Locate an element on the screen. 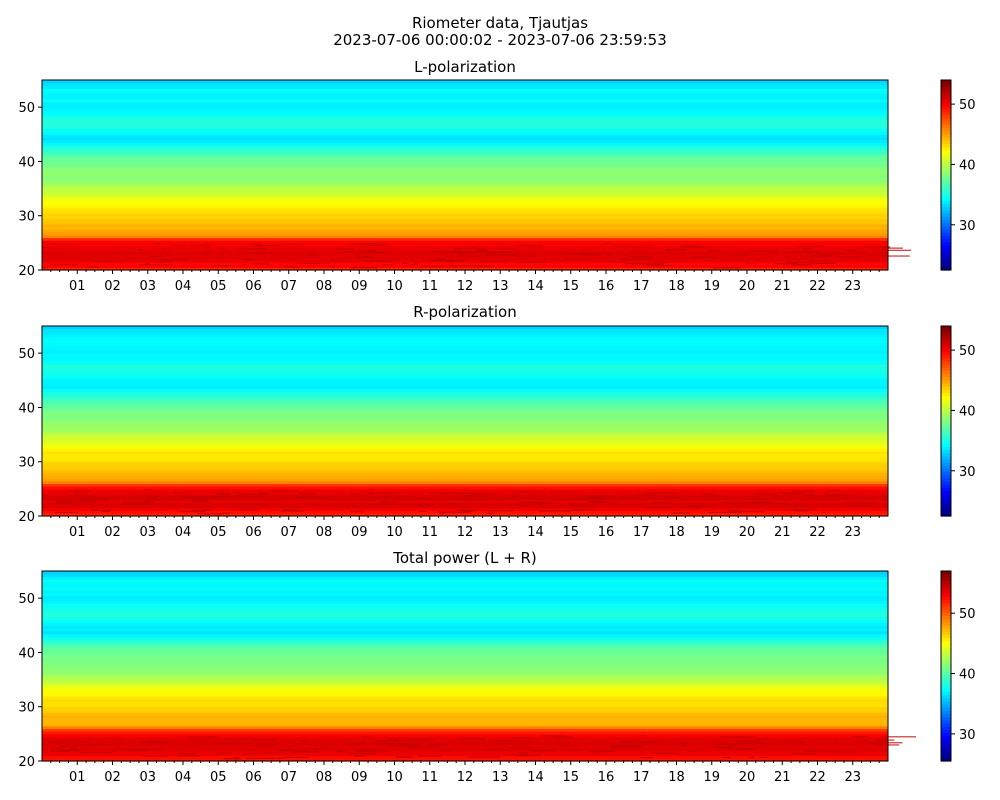 The height and width of the screenshot is (800, 1000). x-tick-label: 04 is located at coordinates (183, 532).